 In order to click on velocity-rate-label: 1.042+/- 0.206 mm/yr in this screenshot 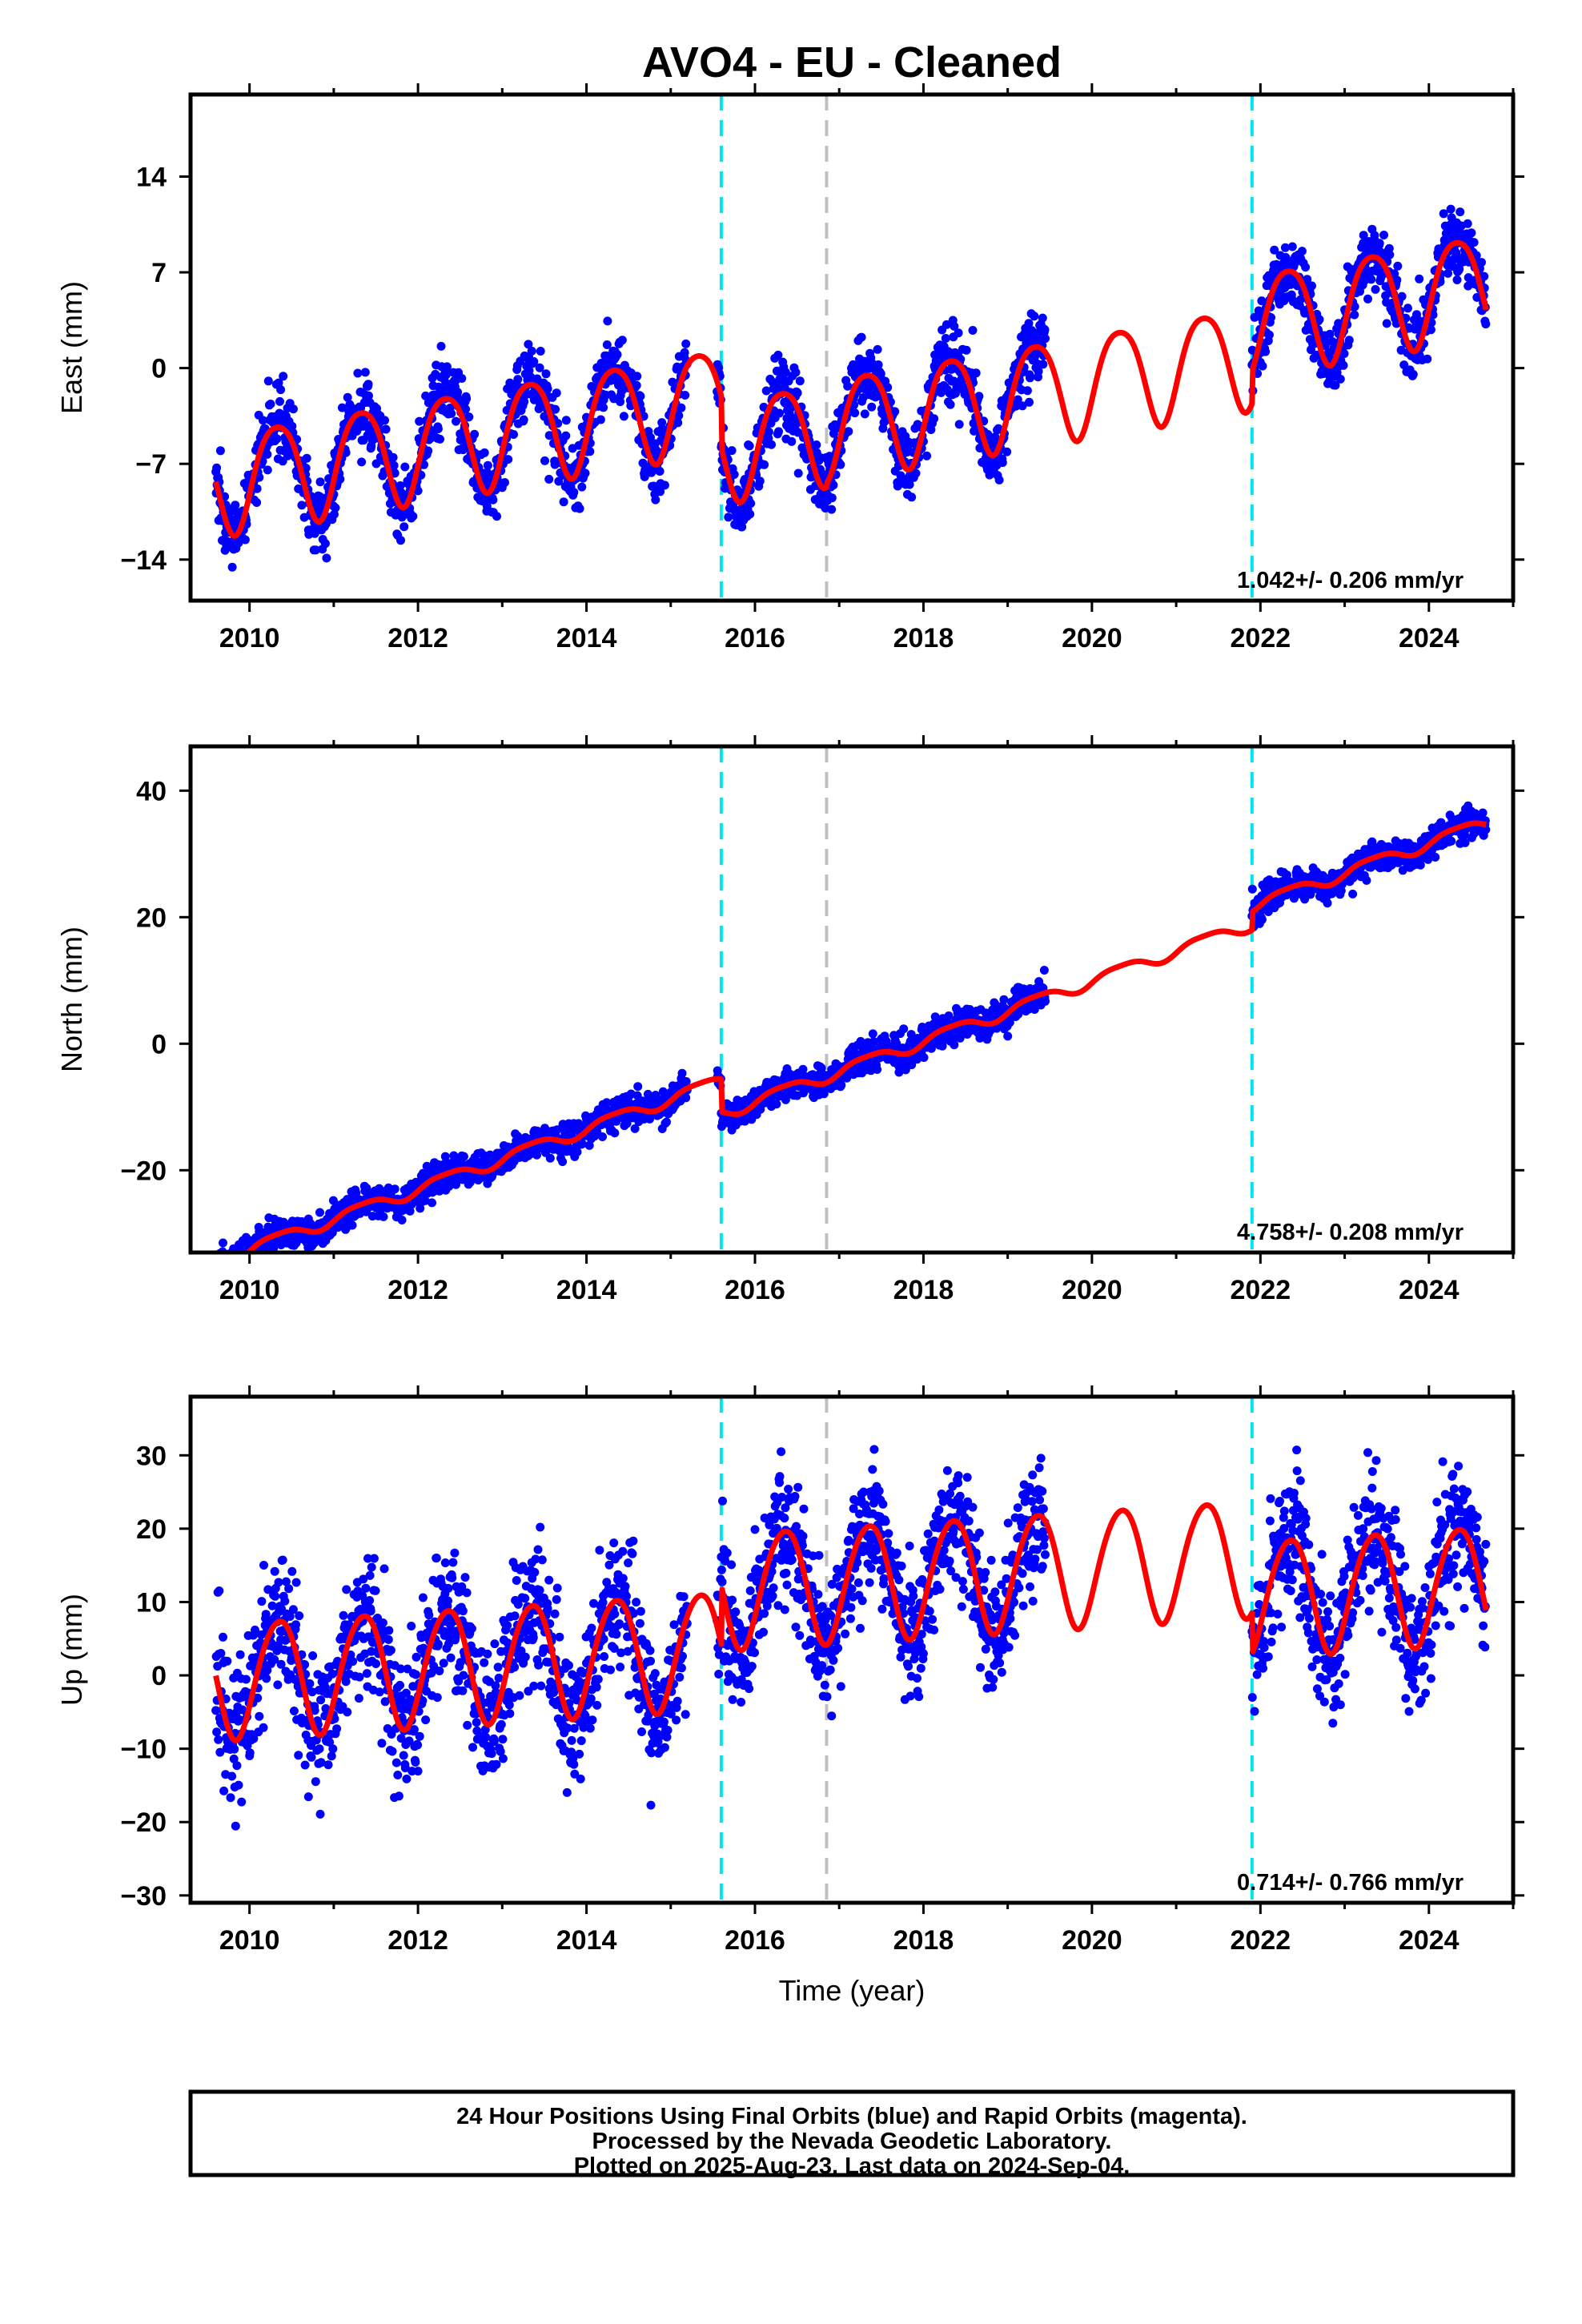, I will do `click(1351, 580)`.